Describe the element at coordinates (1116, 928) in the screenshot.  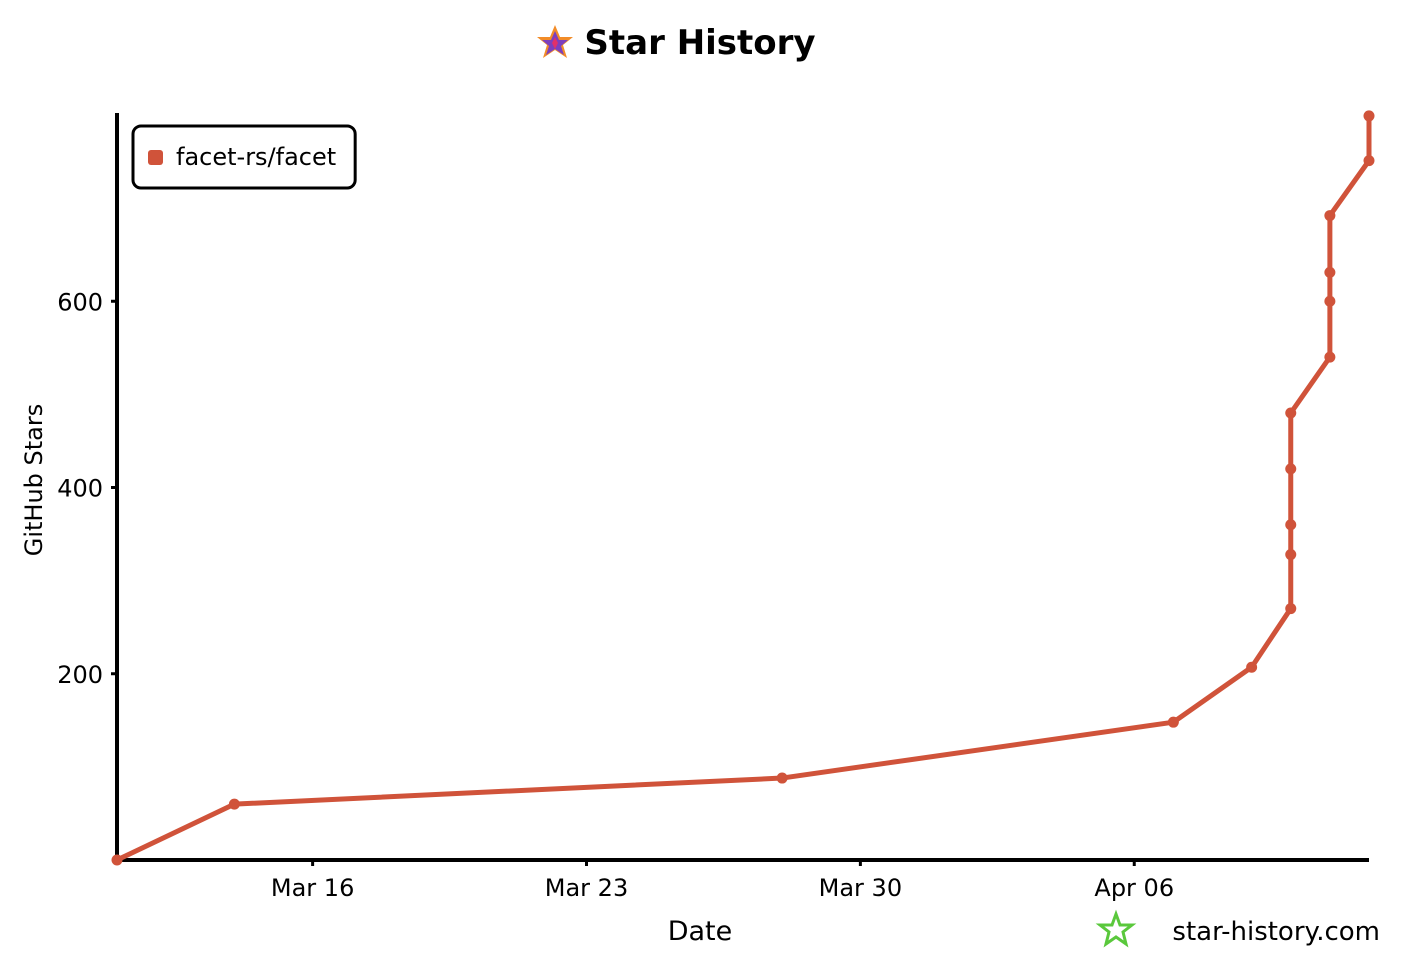
I see `watermark-logo` at that location.